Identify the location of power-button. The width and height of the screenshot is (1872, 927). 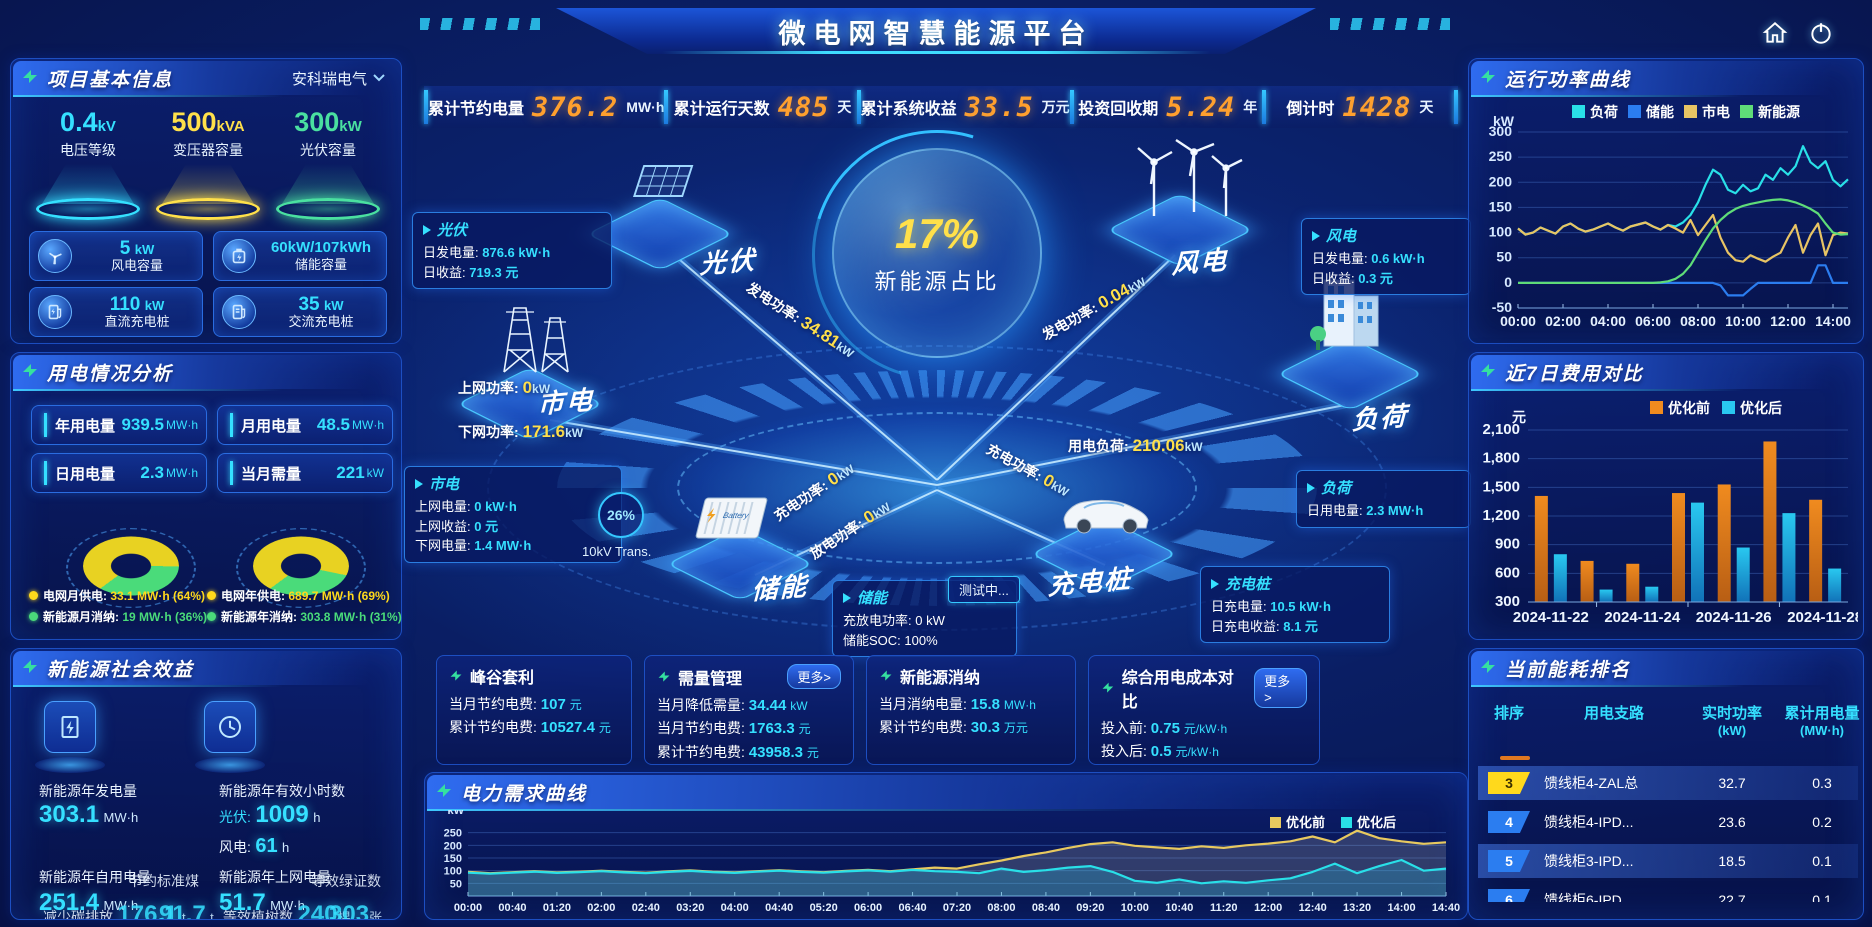
(1821, 33).